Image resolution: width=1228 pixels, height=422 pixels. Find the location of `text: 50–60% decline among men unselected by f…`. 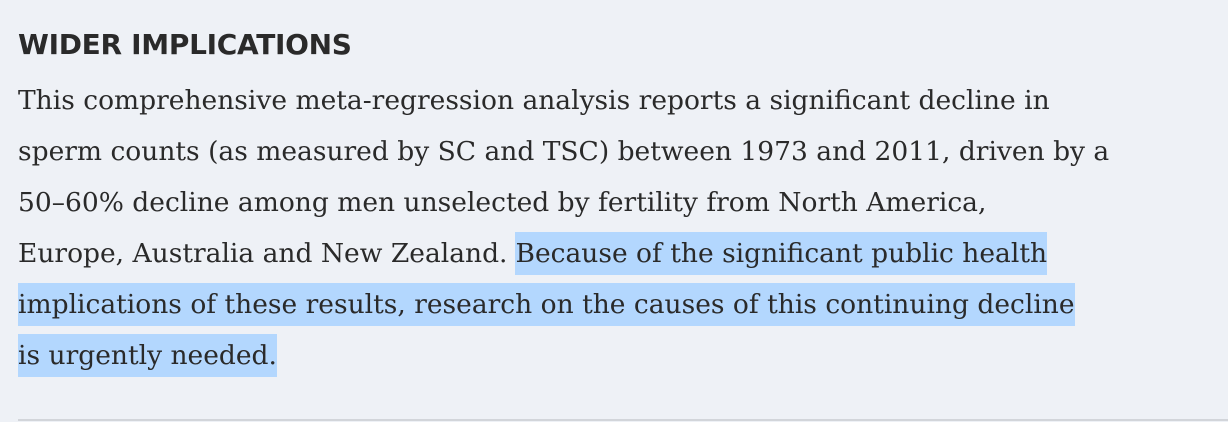

text: 50–60% decline among men unselected by f… is located at coordinates (502, 202).